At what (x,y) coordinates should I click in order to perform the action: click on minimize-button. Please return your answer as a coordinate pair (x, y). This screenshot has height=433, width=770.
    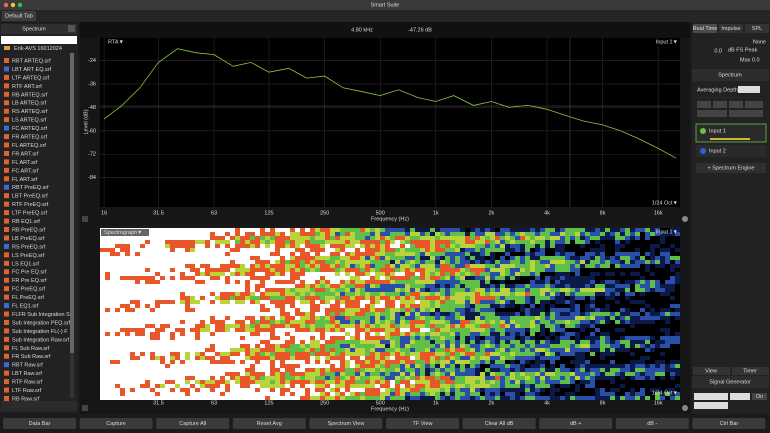
    Looking at the image, I should click on (13, 5).